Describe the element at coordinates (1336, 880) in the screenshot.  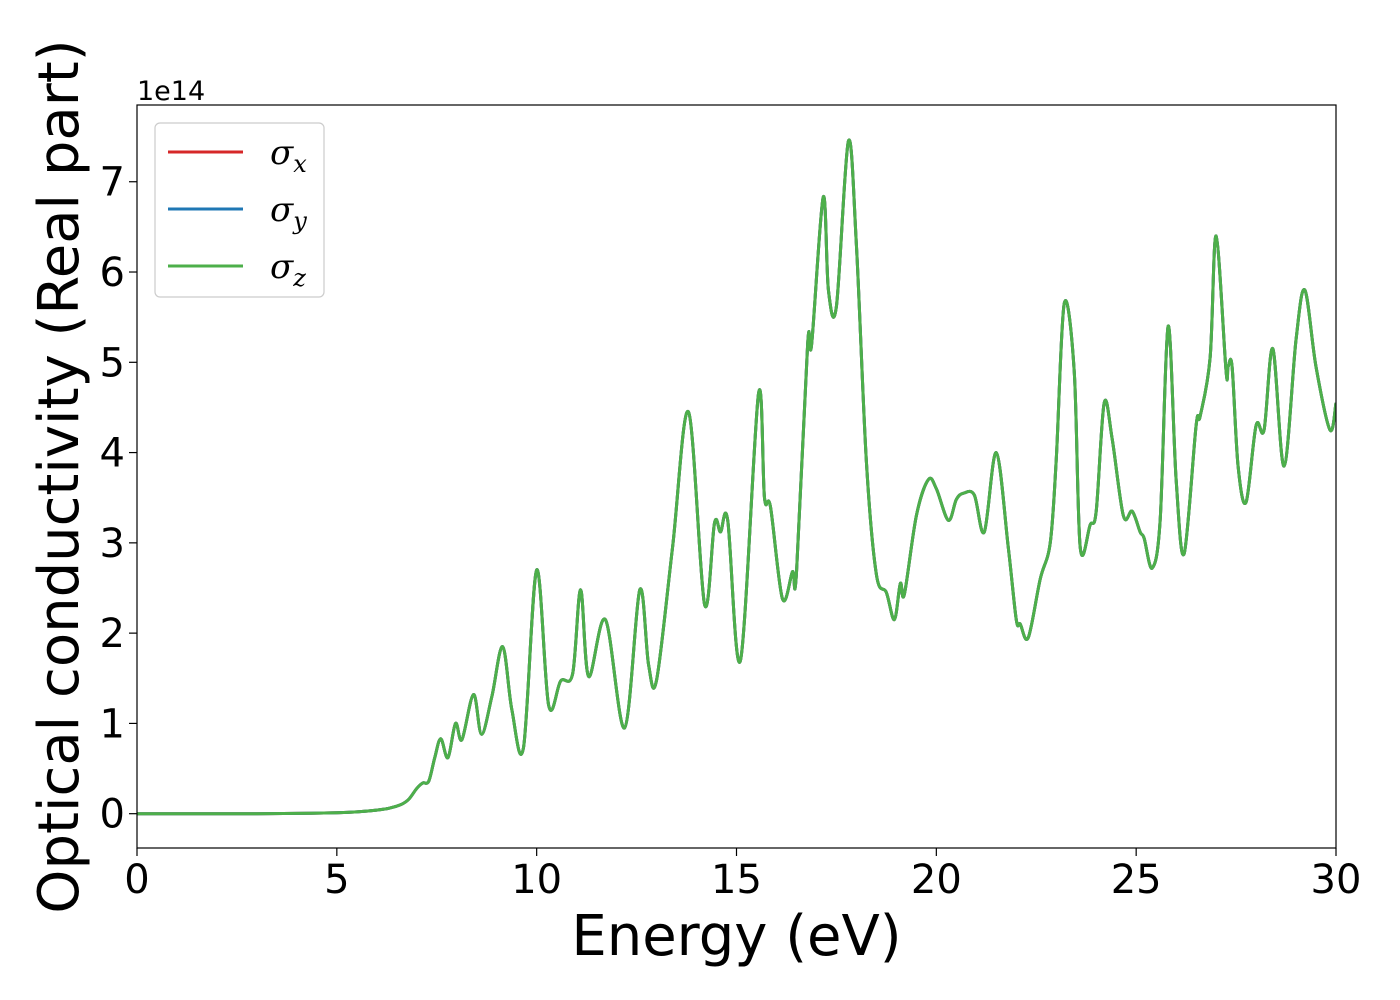
I see `x-tick-label: 30` at that location.